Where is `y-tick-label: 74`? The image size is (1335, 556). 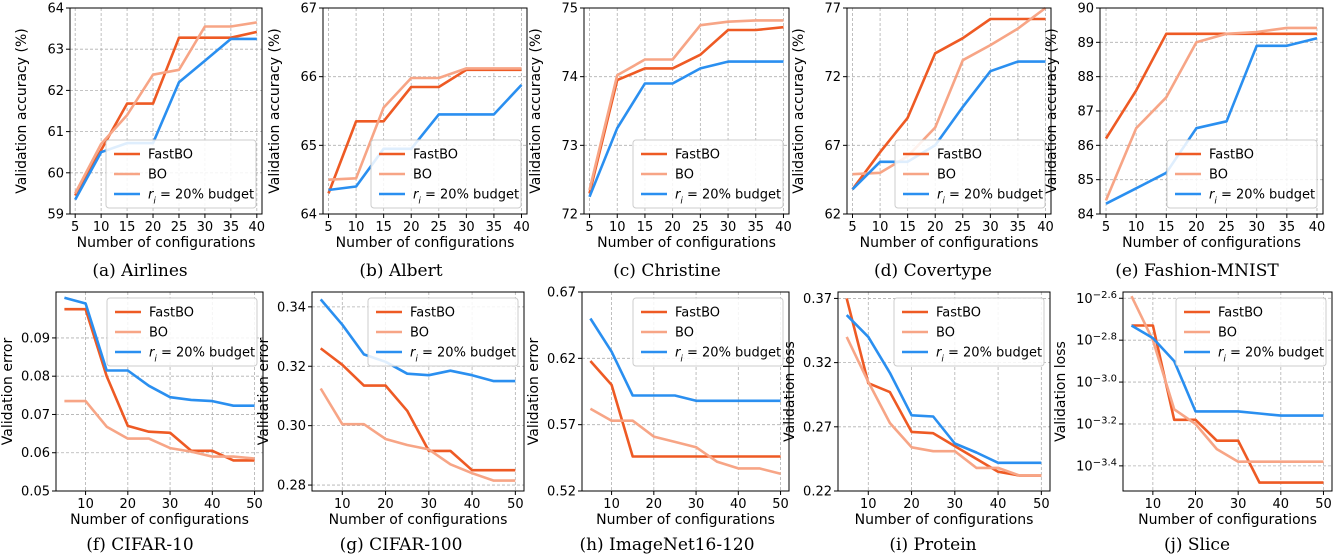 y-tick-label: 74 is located at coordinates (569, 77).